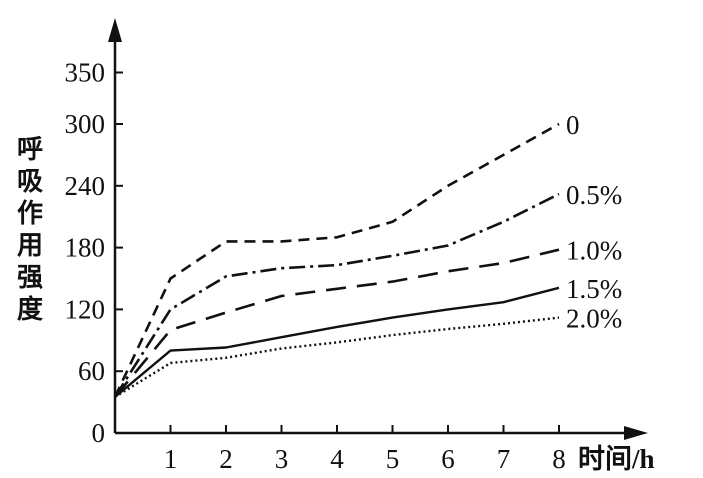 Image resolution: width=703 pixels, height=478 pixels. I want to click on y-tick-label: 350, so click(85, 73).